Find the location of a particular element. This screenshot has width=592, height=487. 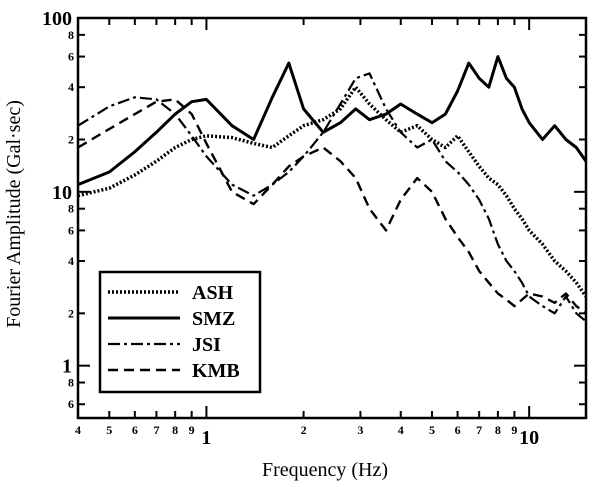

legend-box is located at coordinates (180, 332).